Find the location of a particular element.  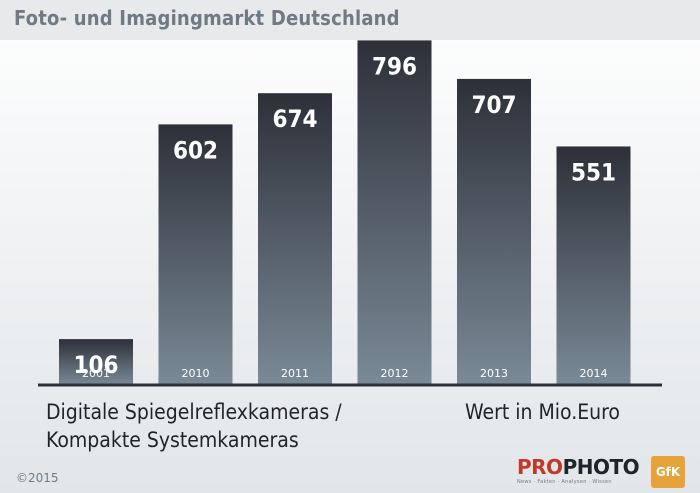

value-label-2013: 707 is located at coordinates (493, 105).